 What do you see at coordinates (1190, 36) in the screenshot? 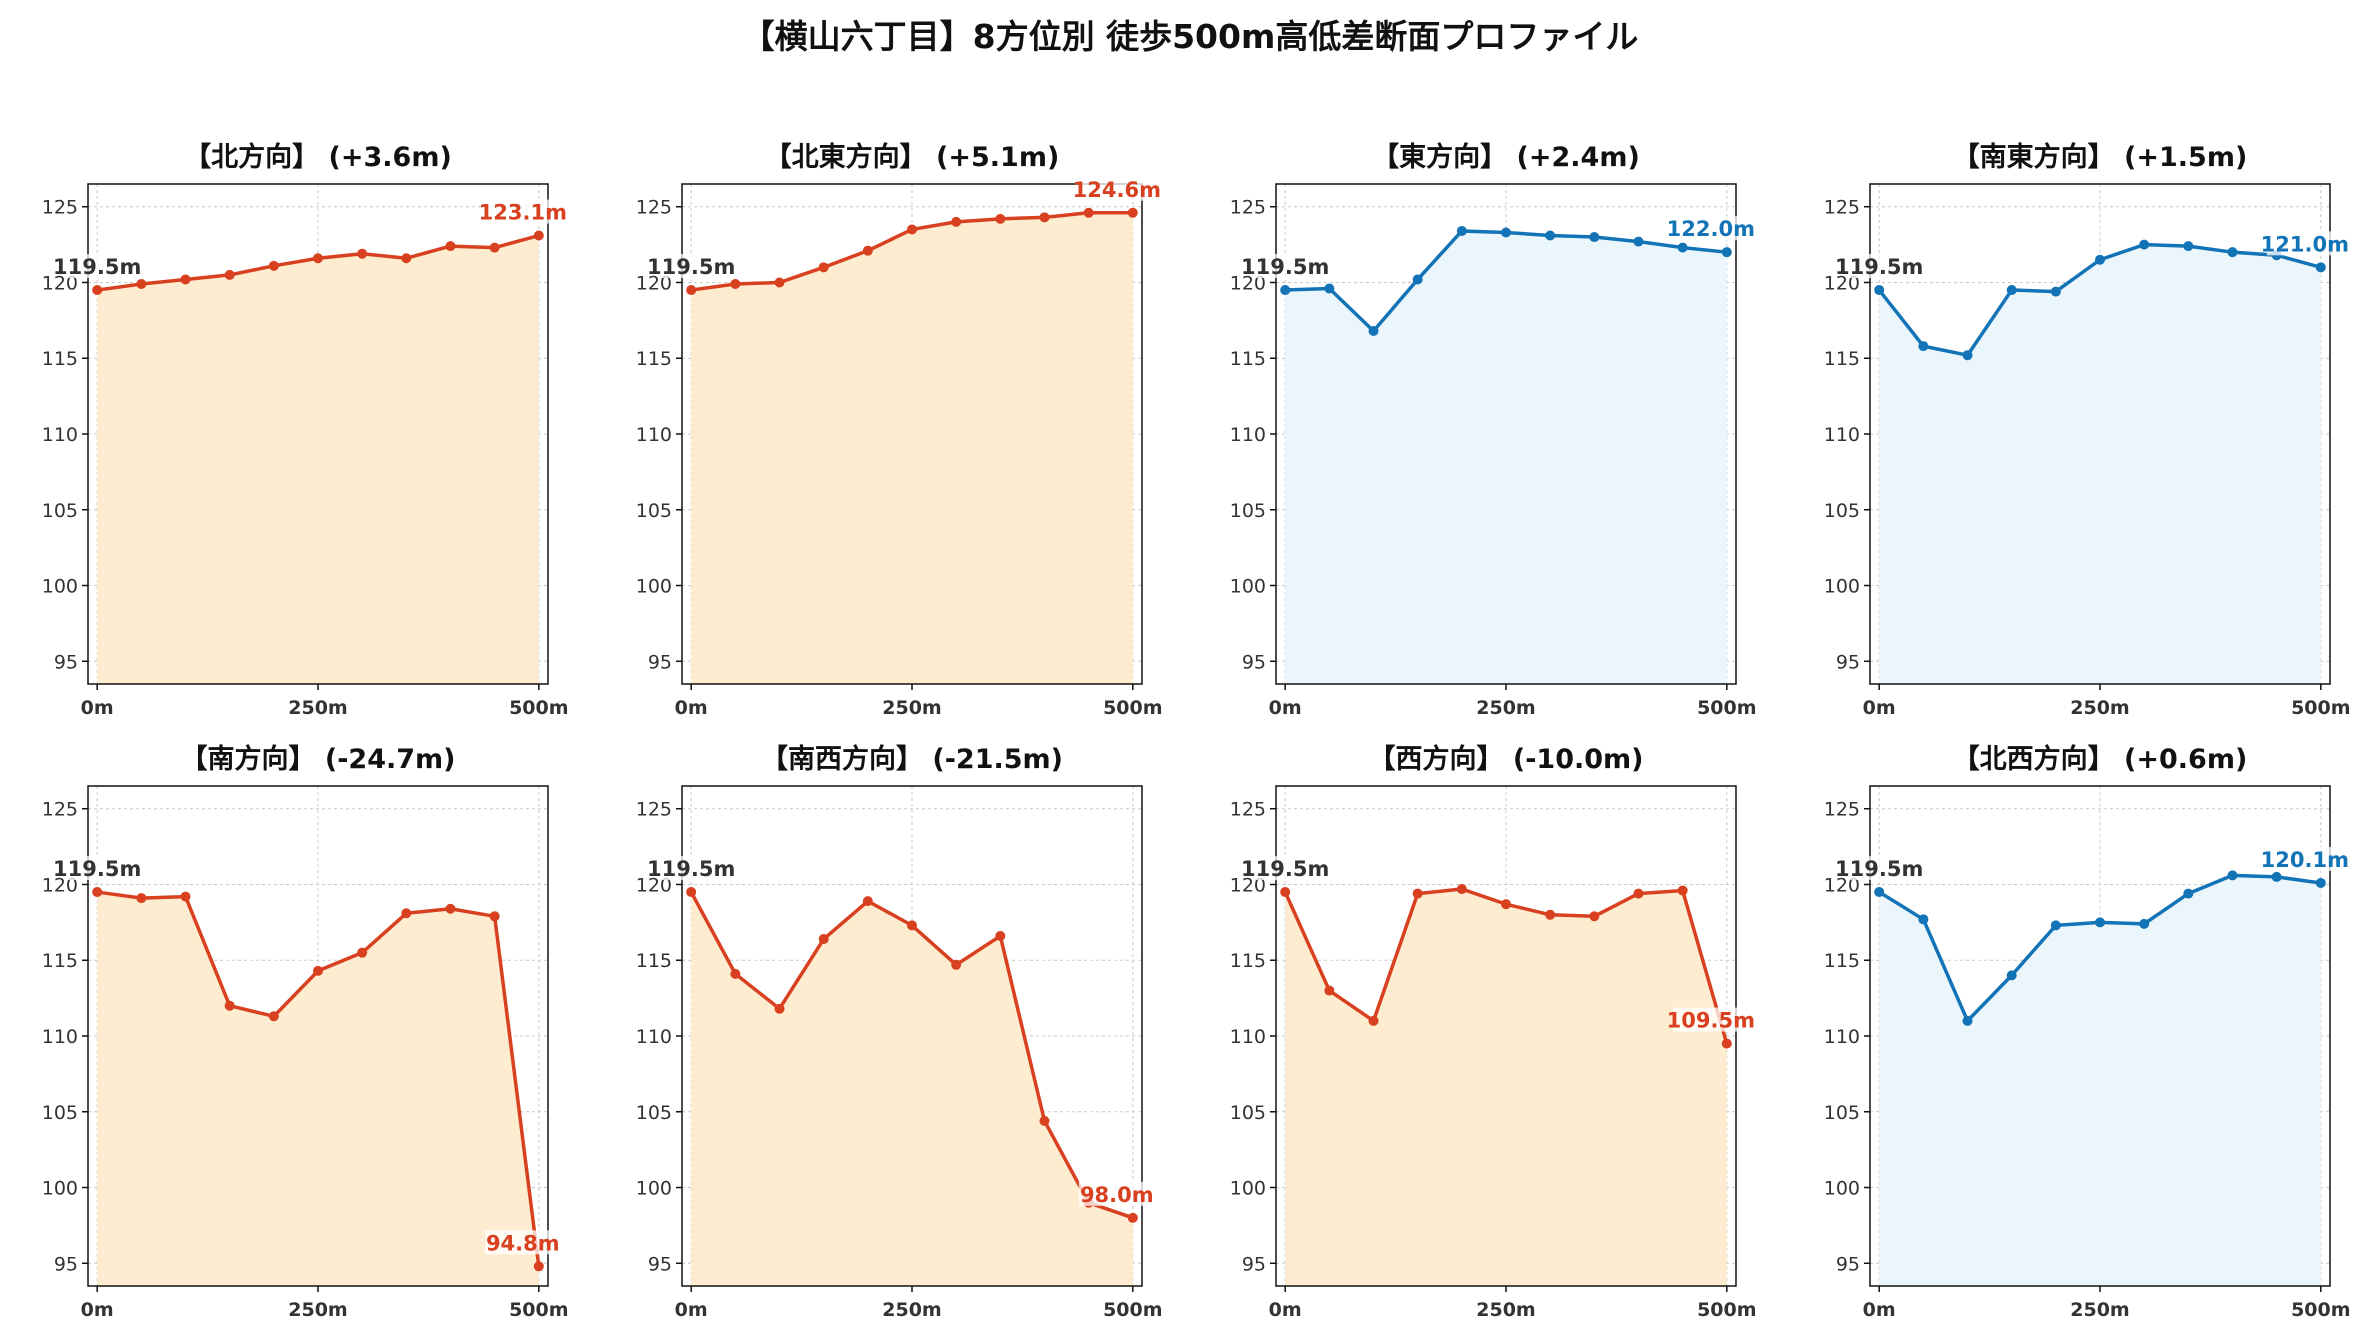
I see `page-title: 【横山六丁目】8方位別 徒歩500m高低差断面プロファイル` at bounding box center [1190, 36].